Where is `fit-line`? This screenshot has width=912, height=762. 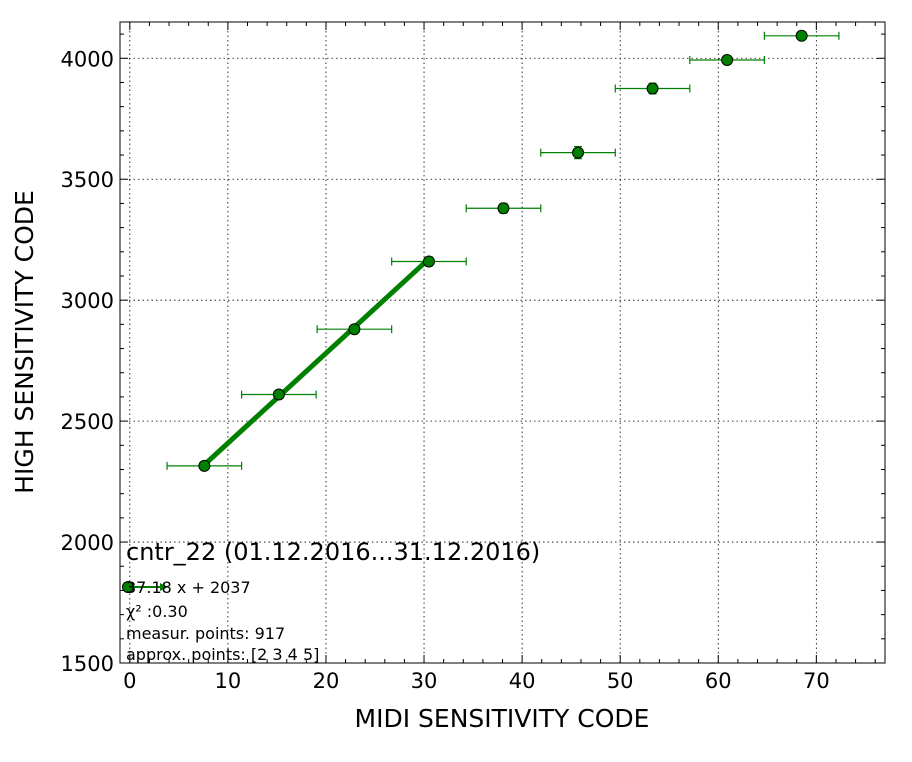 fit-line is located at coordinates (316, 361).